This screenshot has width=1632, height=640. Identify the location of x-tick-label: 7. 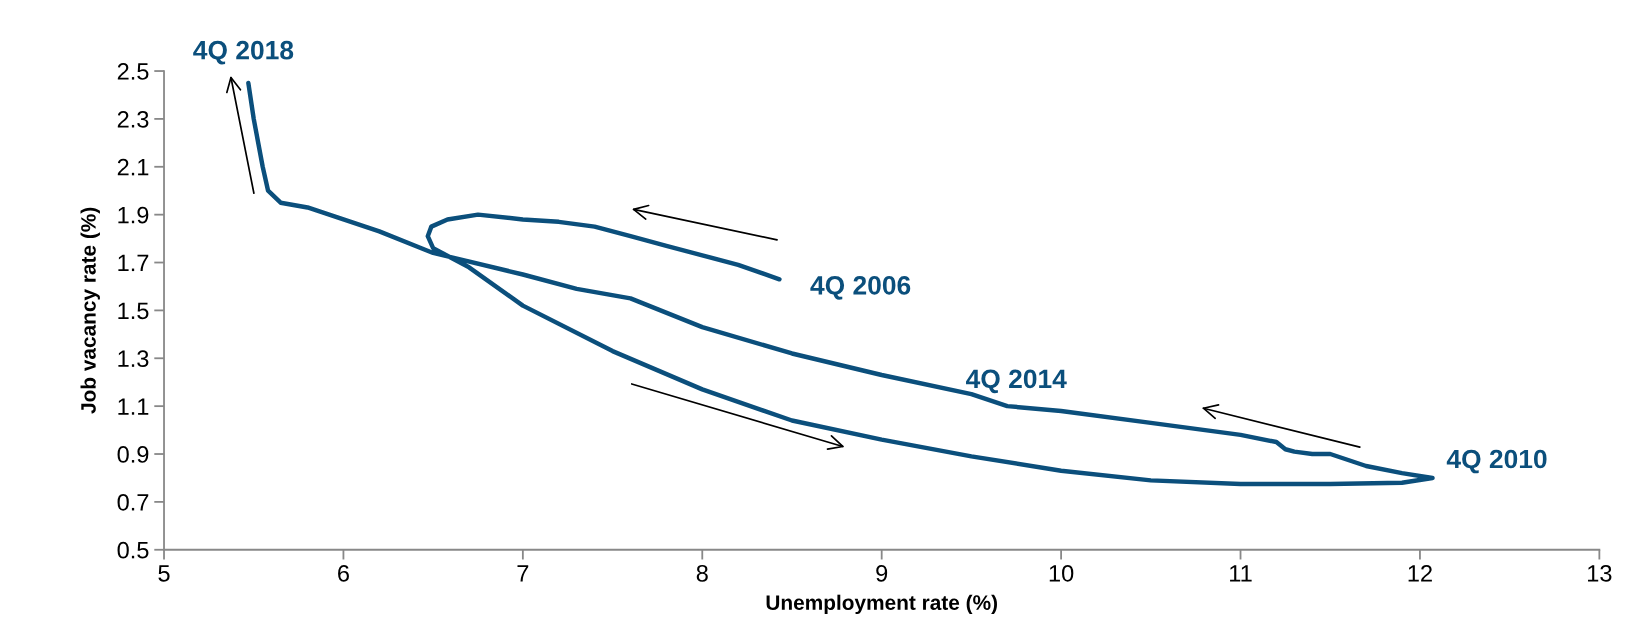
(523, 573).